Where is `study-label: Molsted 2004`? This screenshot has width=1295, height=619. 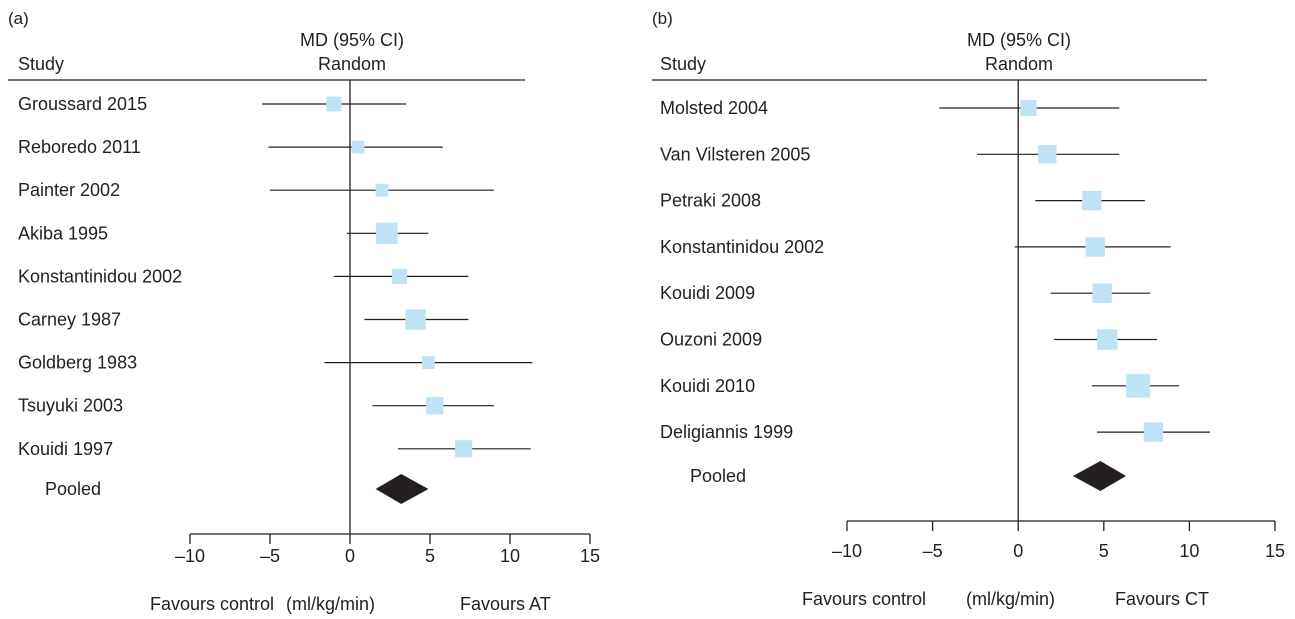 study-label: Molsted 2004 is located at coordinates (714, 108).